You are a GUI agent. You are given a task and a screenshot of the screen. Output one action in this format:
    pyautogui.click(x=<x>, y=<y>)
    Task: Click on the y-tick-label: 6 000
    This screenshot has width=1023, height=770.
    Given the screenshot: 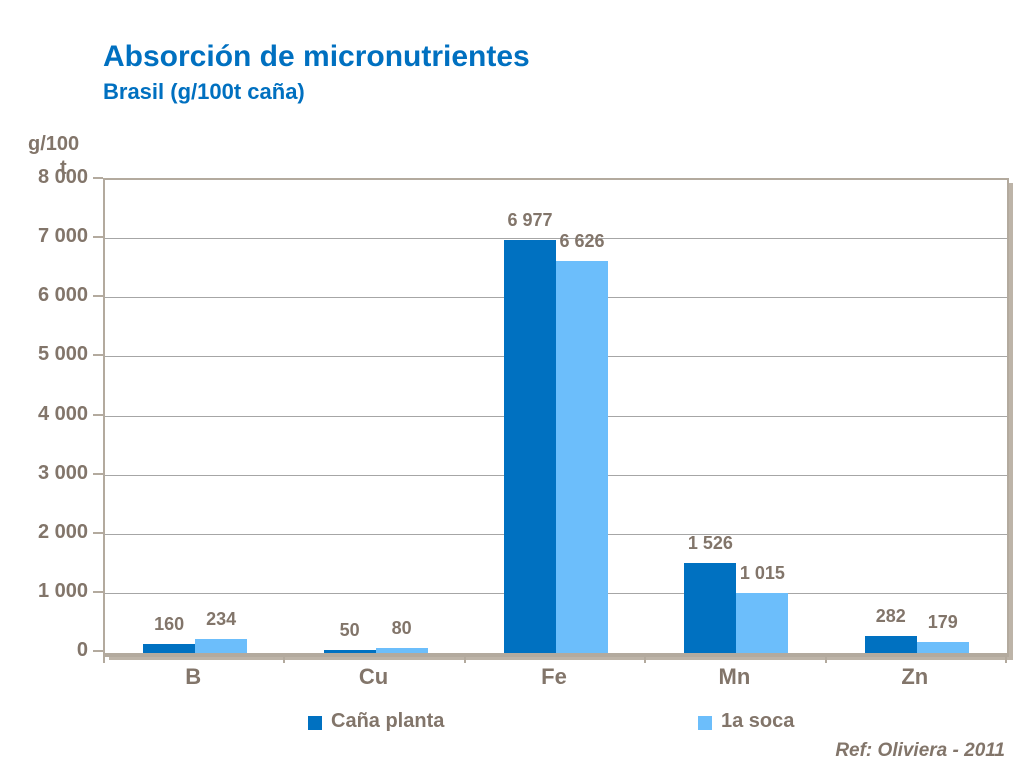 What is the action you would take?
    pyautogui.click(x=62, y=295)
    